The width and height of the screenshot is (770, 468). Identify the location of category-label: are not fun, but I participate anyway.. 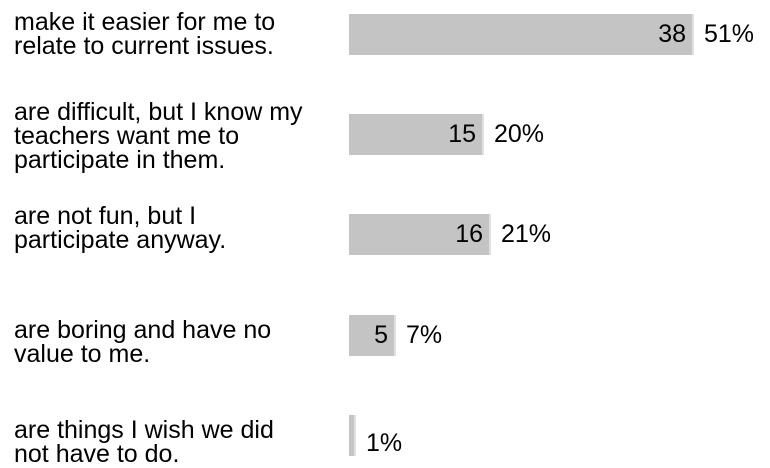
(120, 228).